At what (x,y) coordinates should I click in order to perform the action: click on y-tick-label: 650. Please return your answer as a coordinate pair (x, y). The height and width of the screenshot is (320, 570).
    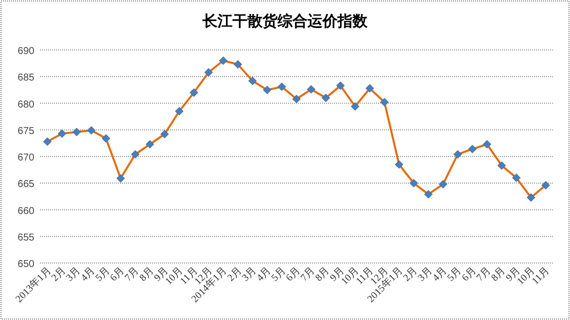
    Looking at the image, I should click on (26, 264).